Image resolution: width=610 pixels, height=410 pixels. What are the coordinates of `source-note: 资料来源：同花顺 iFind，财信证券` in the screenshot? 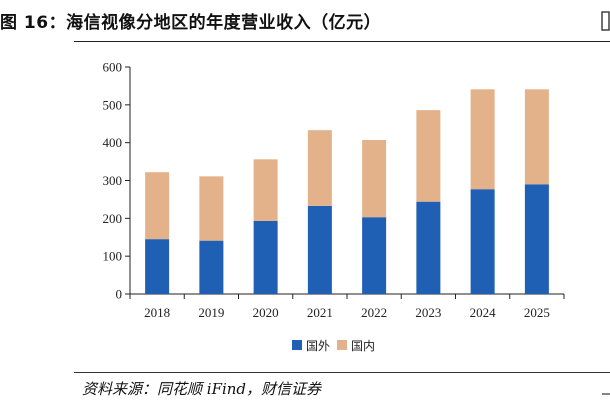 It's located at (202, 389).